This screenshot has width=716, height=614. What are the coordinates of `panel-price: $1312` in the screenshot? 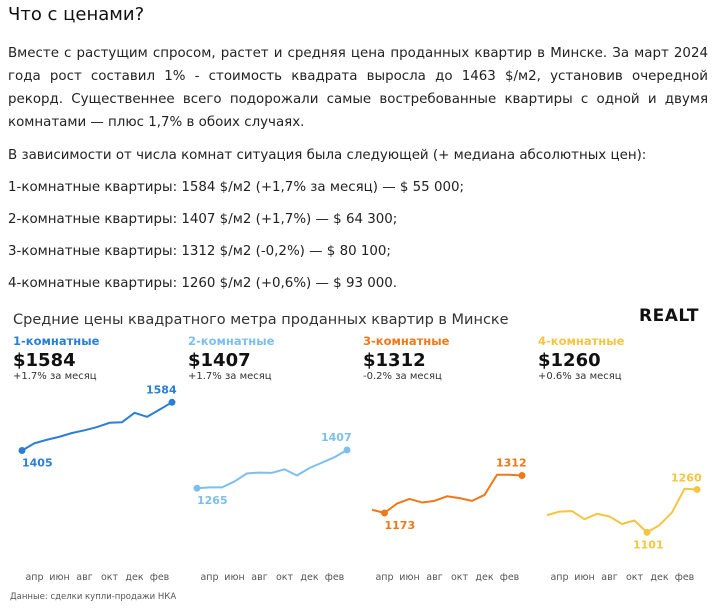 It's located at (394, 360).